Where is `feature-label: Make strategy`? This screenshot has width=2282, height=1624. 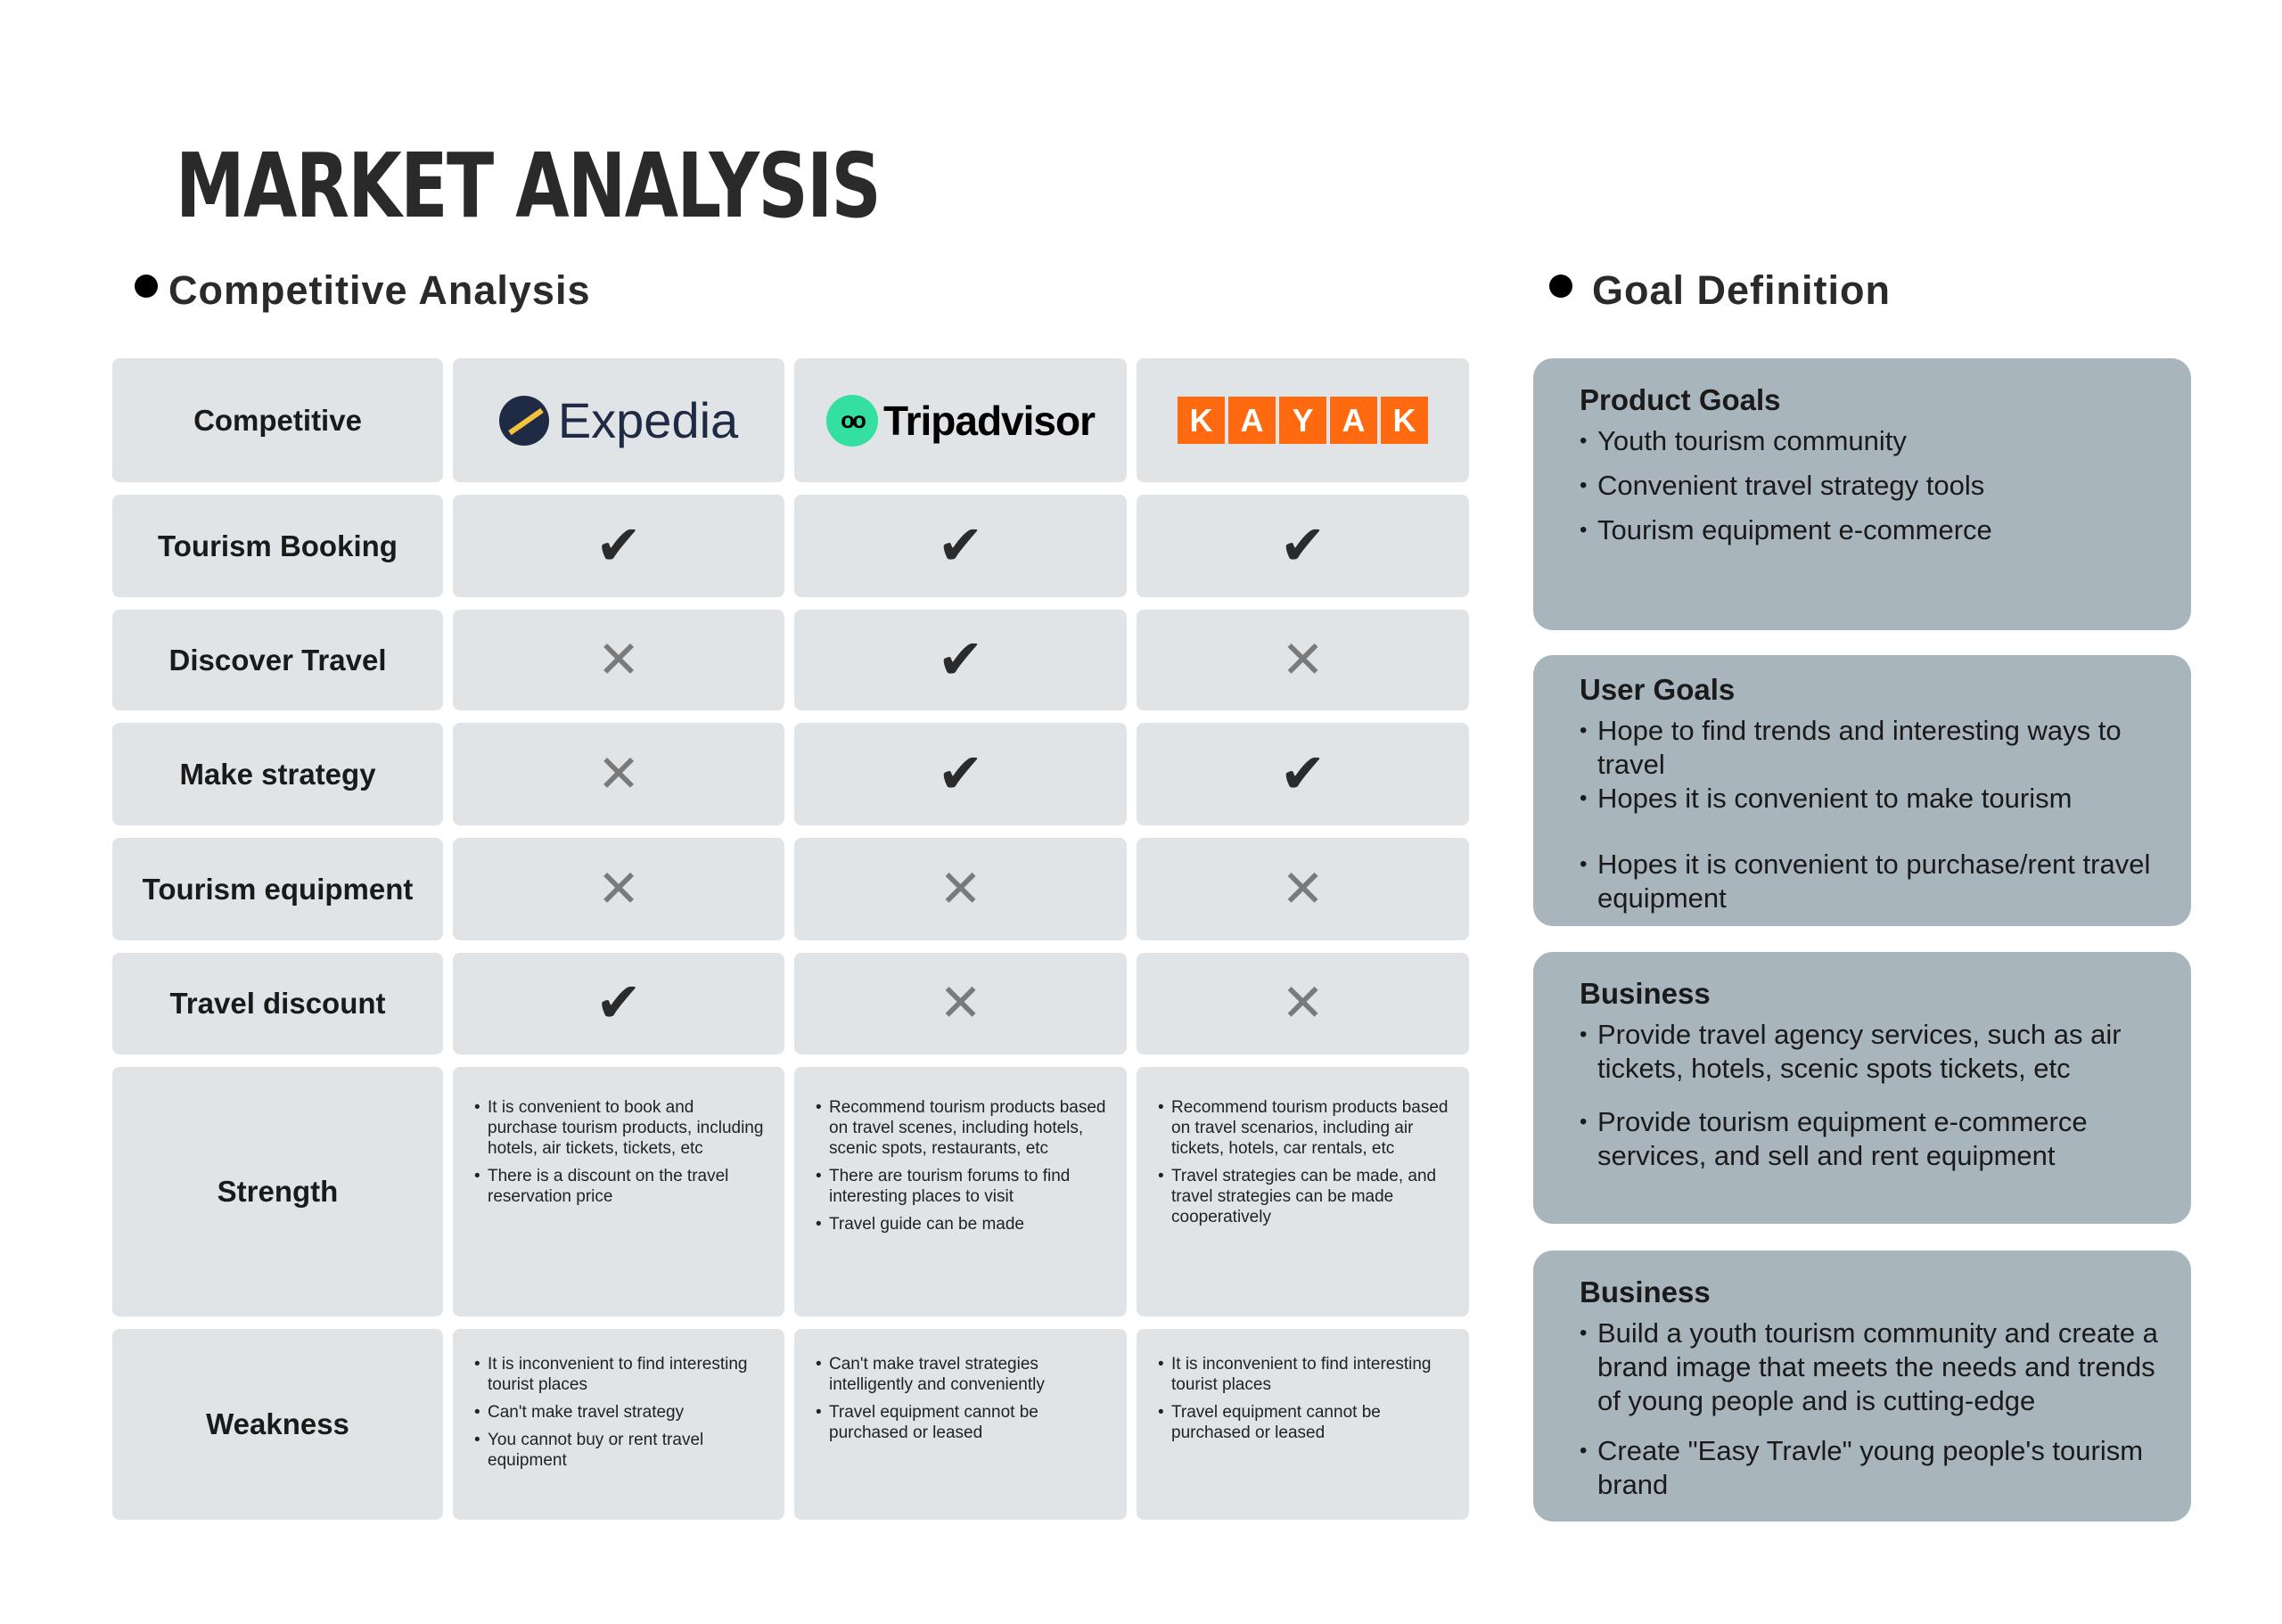
feature-label: Make strategy is located at coordinates (277, 774).